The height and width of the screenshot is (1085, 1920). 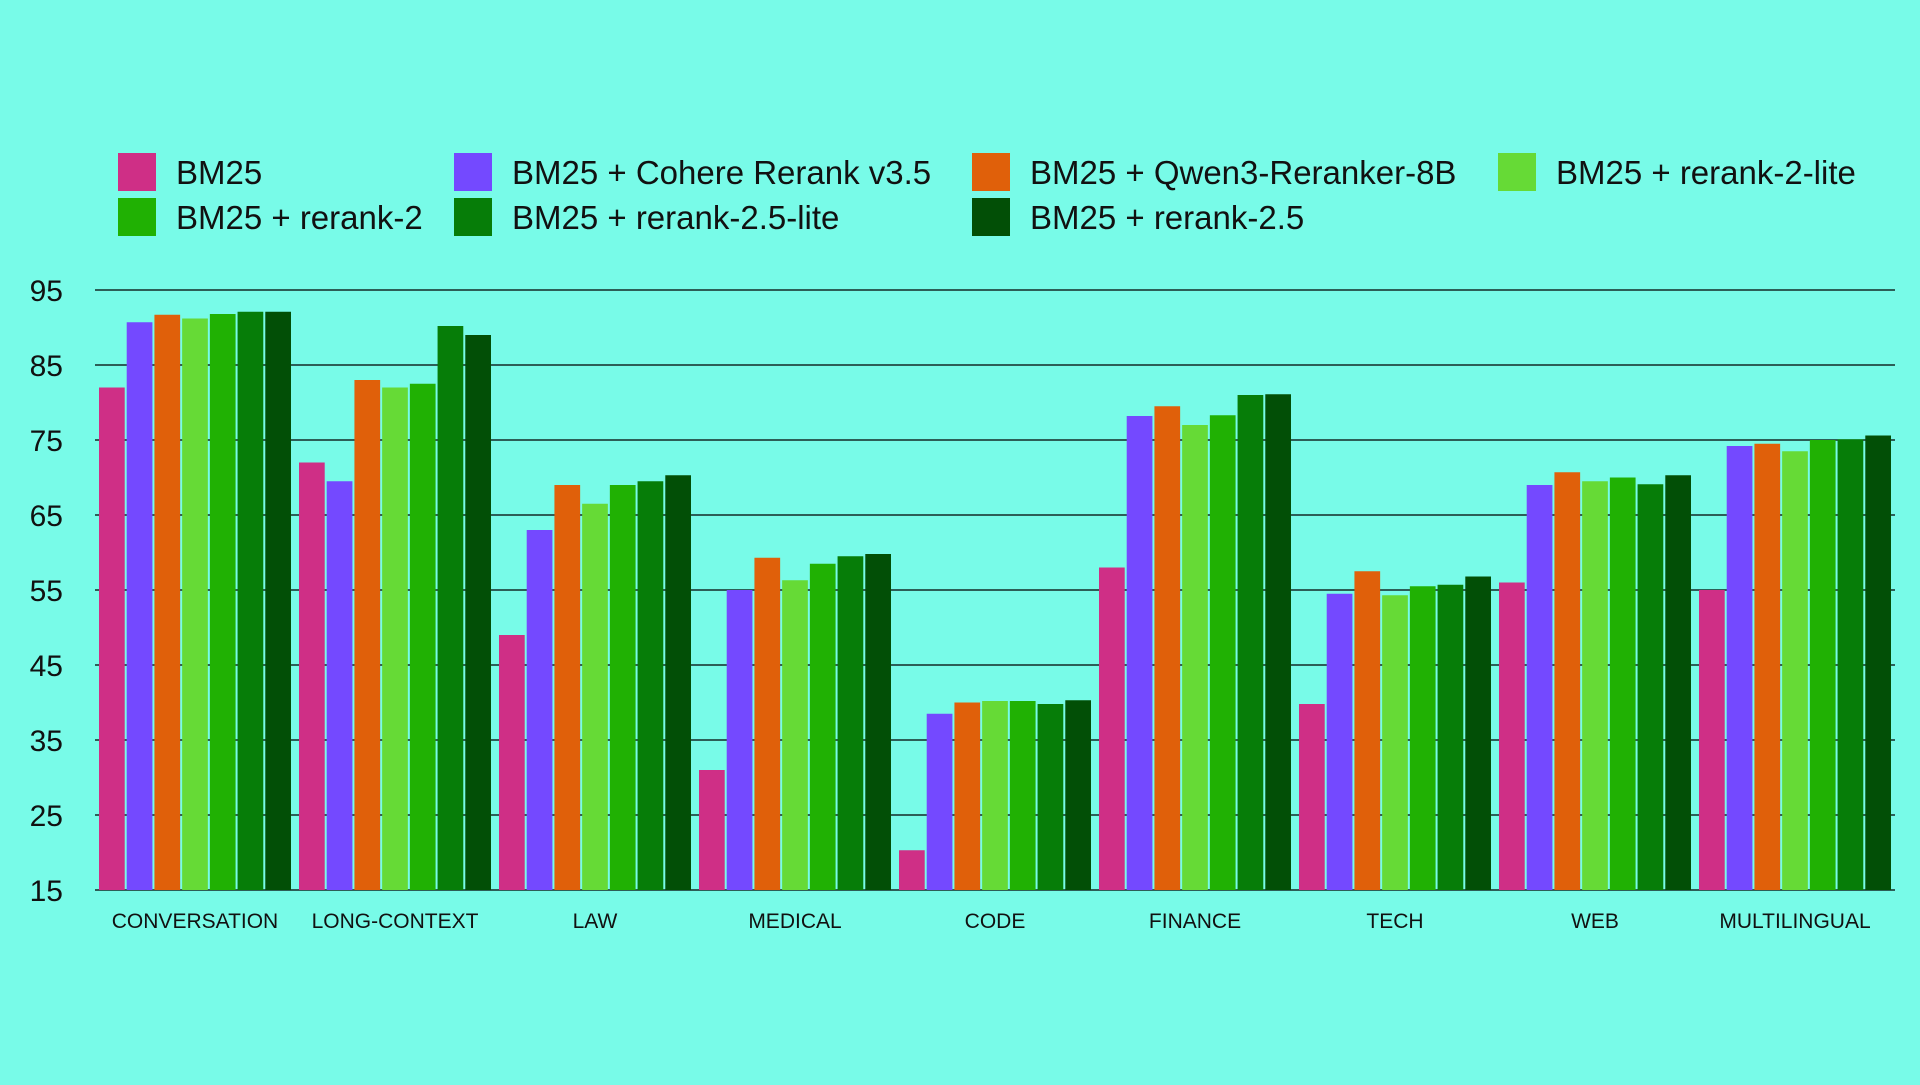 What do you see at coordinates (1512, 736) in the screenshot?
I see `bar-web-bm25` at bounding box center [1512, 736].